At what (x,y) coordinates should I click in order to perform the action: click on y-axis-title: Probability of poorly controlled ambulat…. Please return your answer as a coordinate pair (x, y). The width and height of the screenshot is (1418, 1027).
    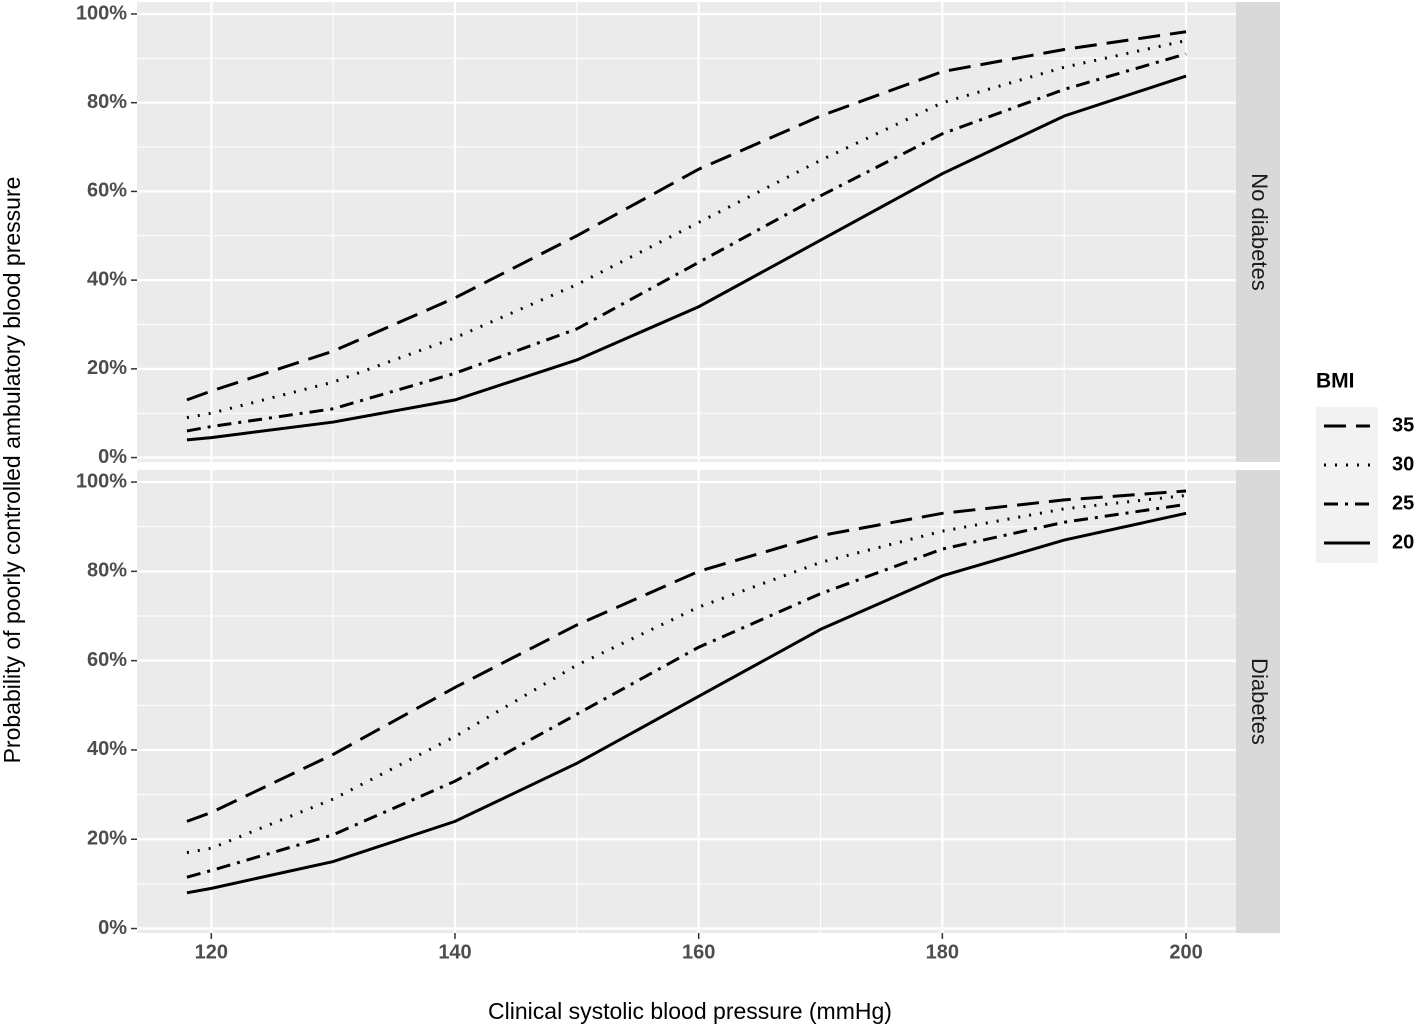
    Looking at the image, I should click on (12, 470).